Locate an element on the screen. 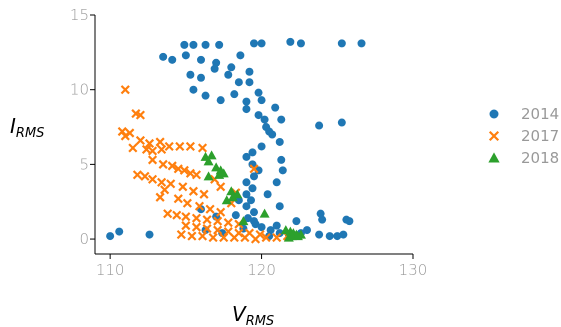 The width and height of the screenshot is (561, 327). y-tick-label-0: 0 is located at coordinates (84, 239).